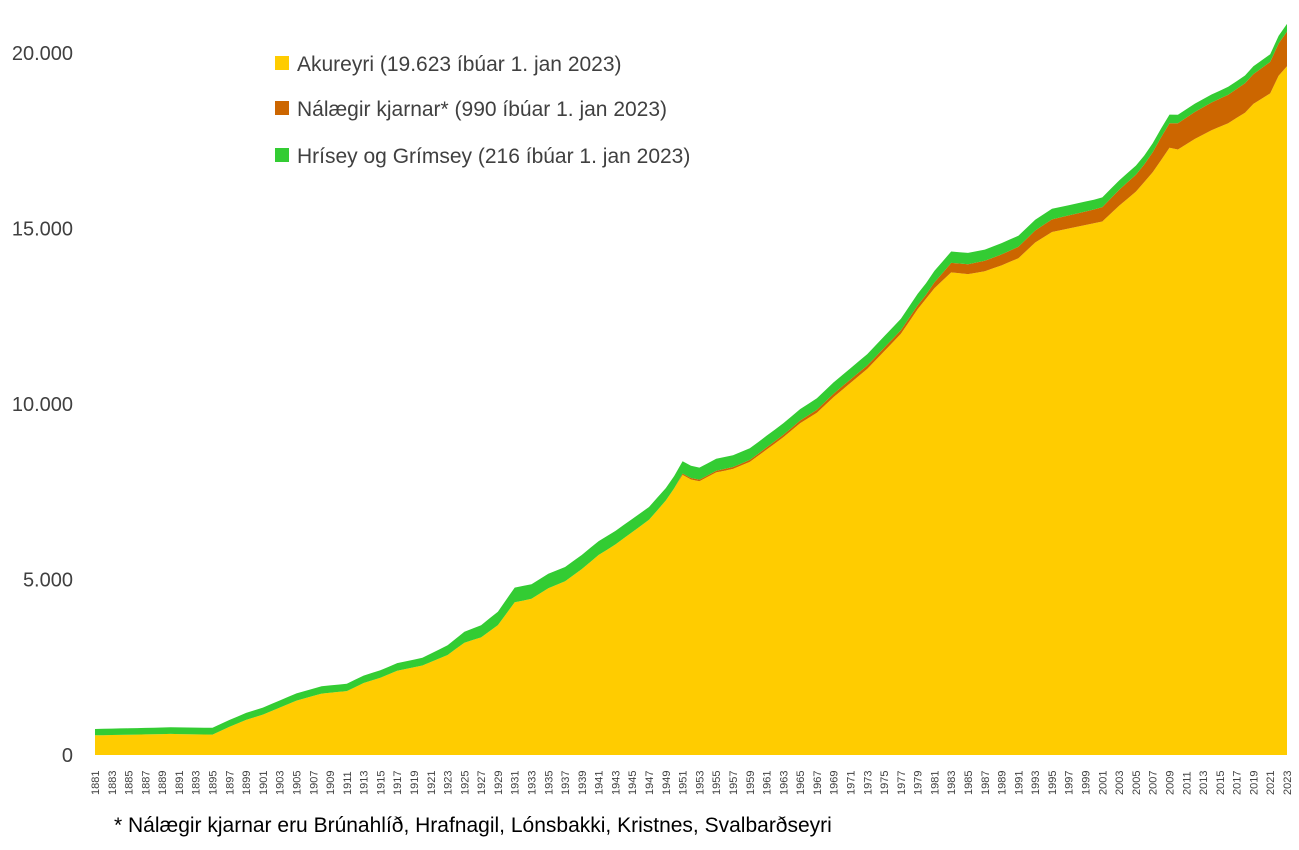  I want to click on x-tick-label: 1935, so click(549, 783).